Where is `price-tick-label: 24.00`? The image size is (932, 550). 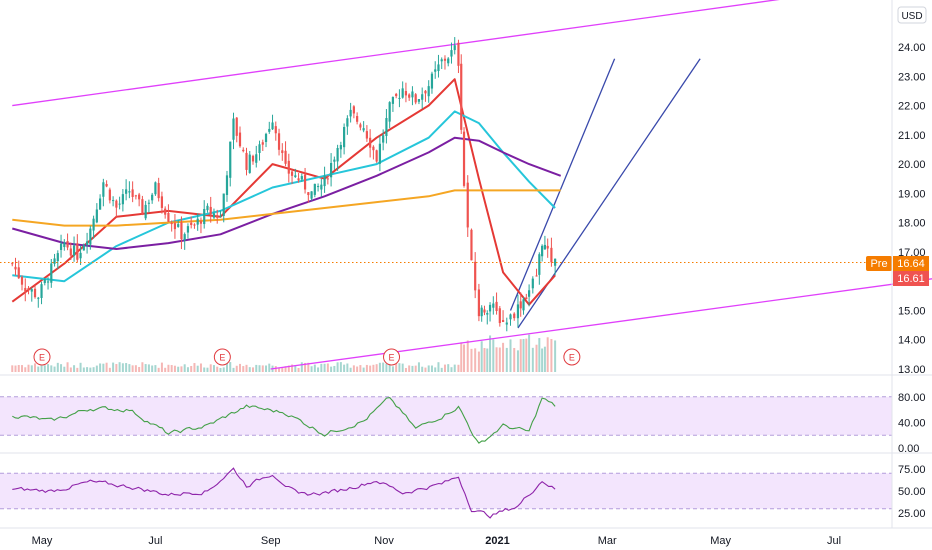
price-tick-label: 24.00 is located at coordinates (912, 48).